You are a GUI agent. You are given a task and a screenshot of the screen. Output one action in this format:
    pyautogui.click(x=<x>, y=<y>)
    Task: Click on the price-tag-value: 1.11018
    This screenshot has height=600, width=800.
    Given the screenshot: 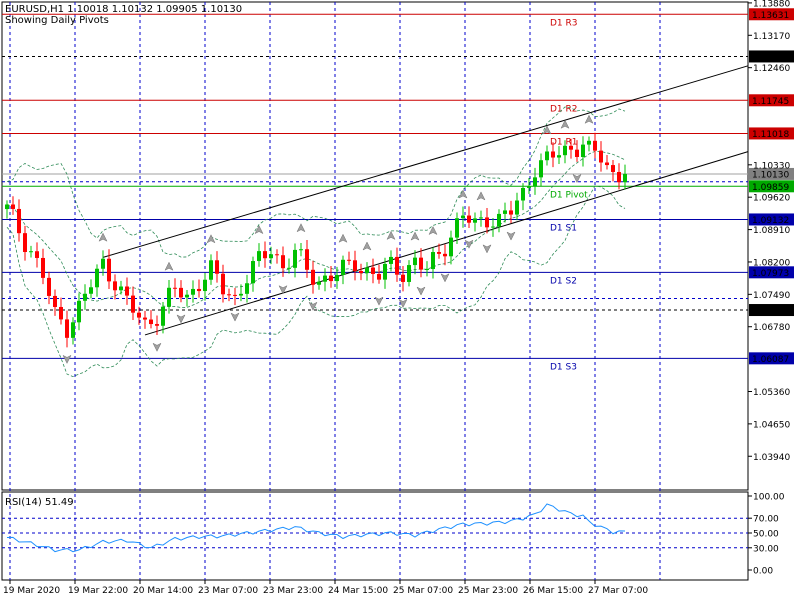 What is the action you would take?
    pyautogui.click(x=770, y=135)
    